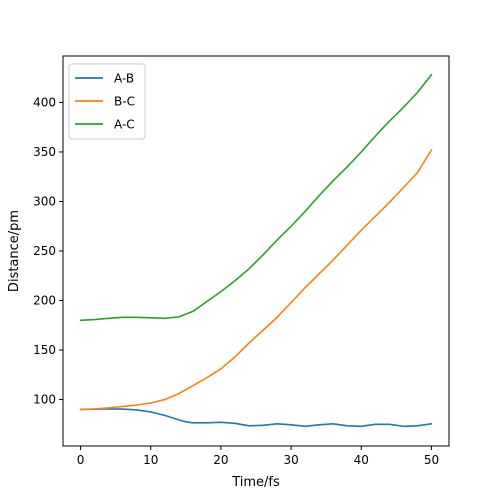 Image resolution: width=500 pixels, height=500 pixels. What do you see at coordinates (150, 460) in the screenshot?
I see `x-tick-label: 10` at bounding box center [150, 460].